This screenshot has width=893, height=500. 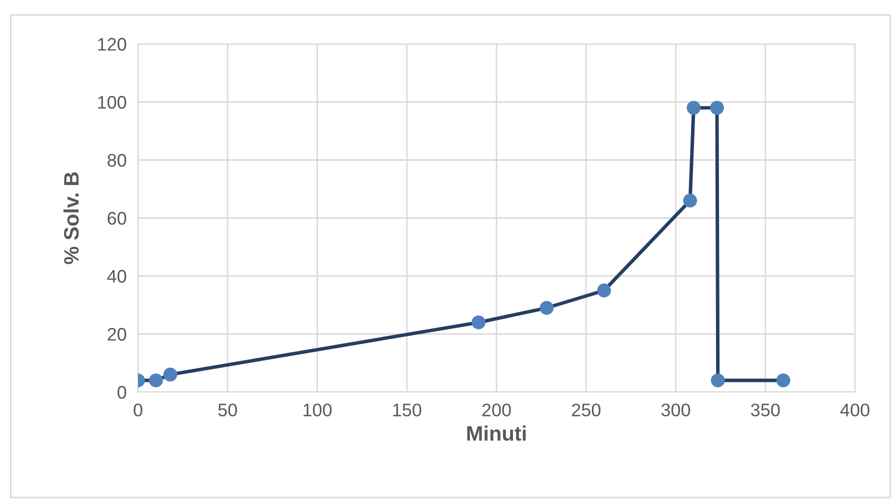 I want to click on y-tick-label: 40, so click(x=116, y=276).